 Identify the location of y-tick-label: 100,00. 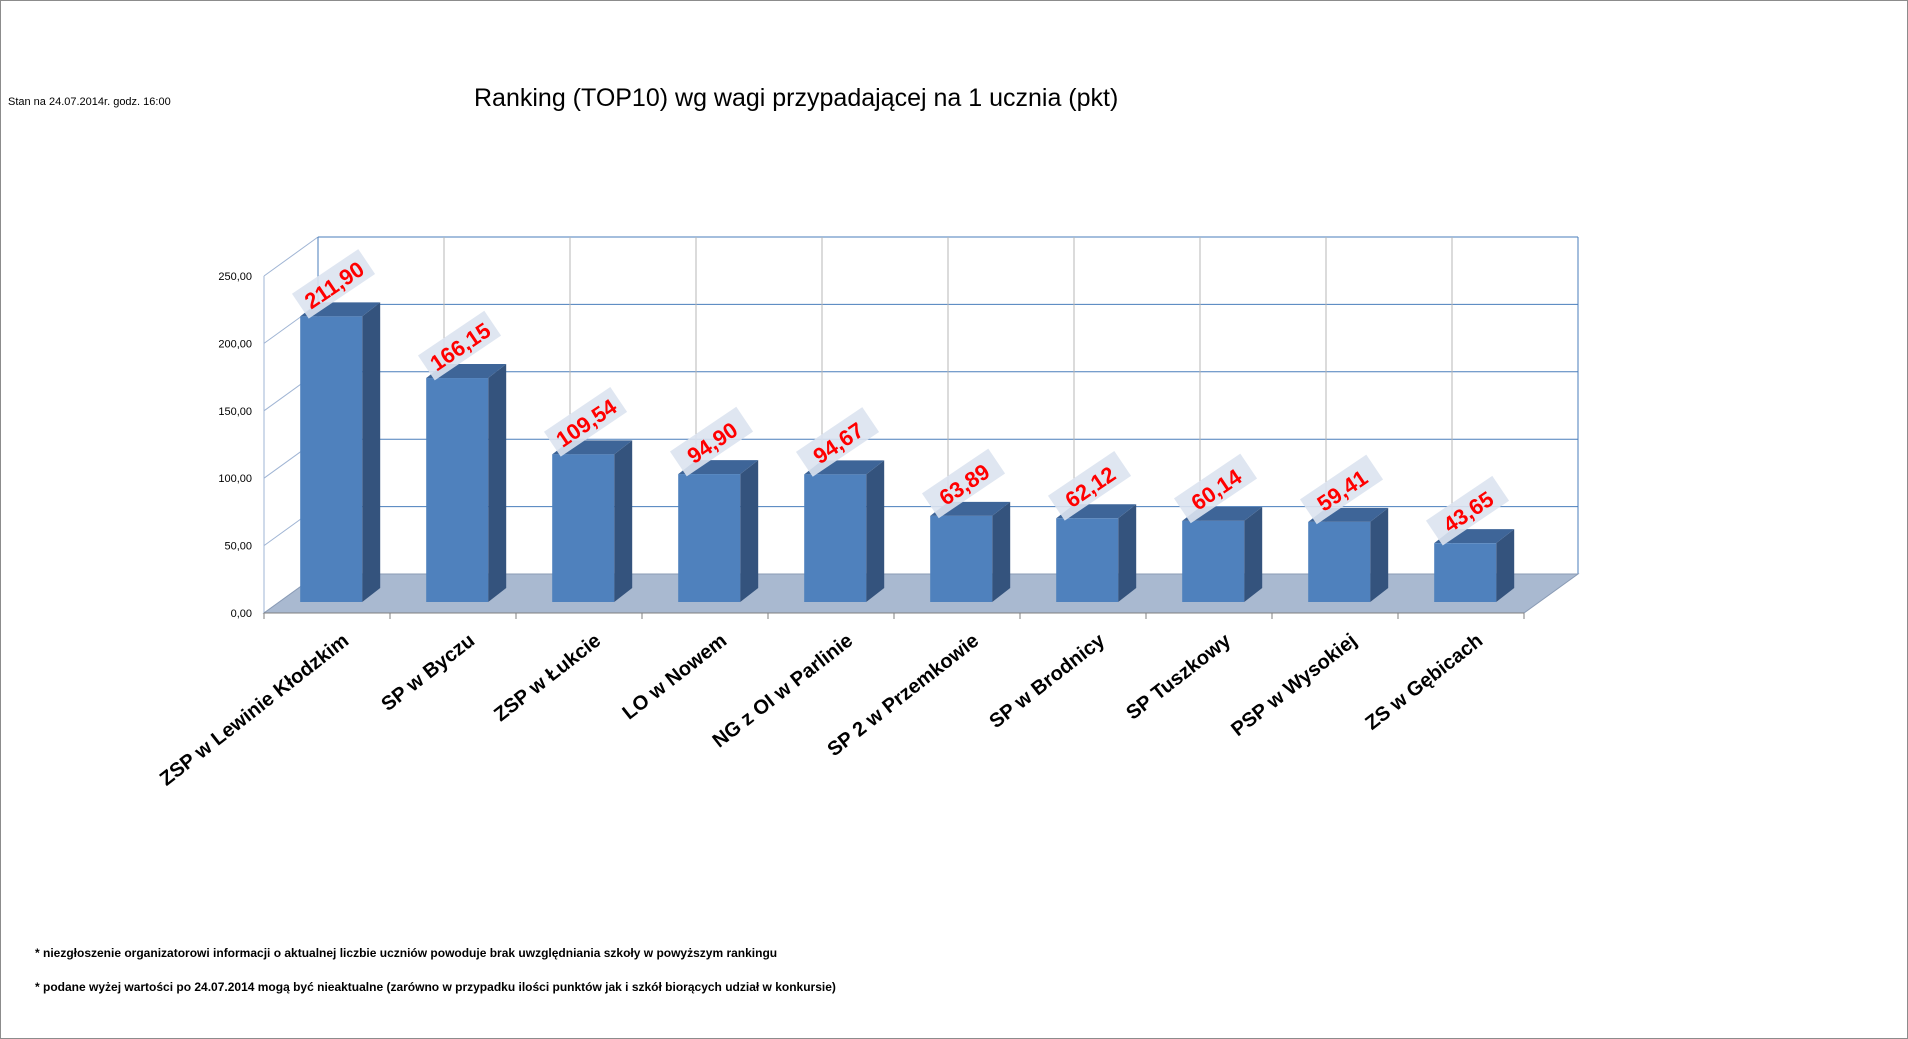
(235, 479).